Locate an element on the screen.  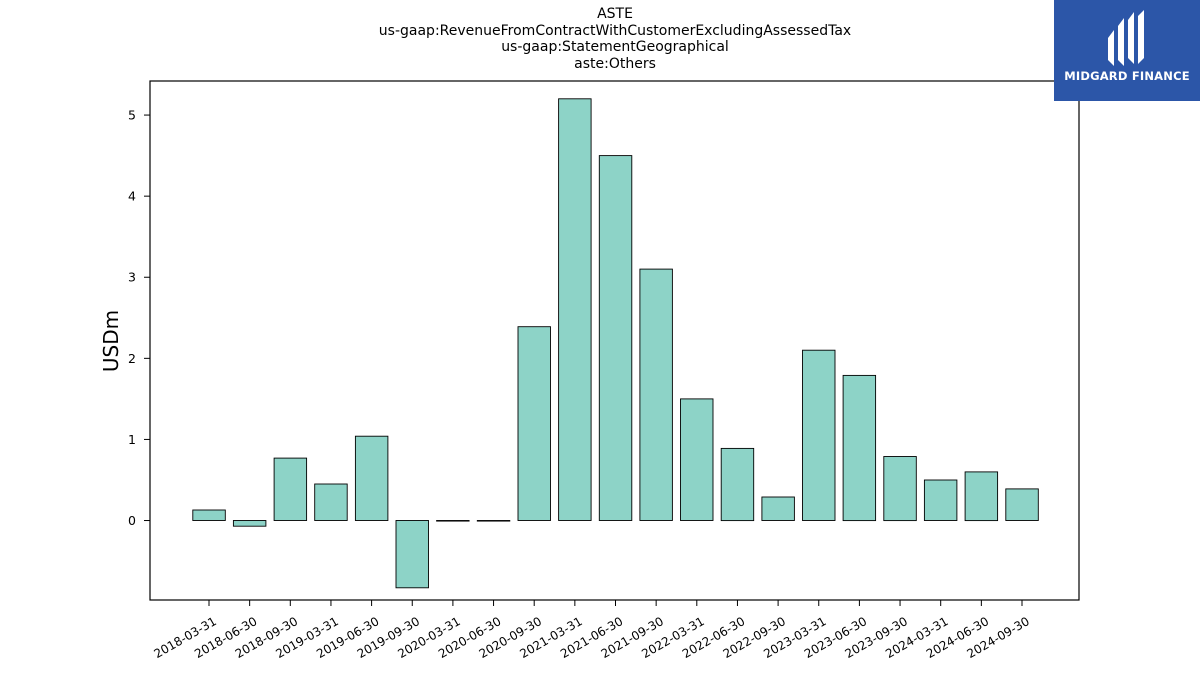
y-tick-label: 3 is located at coordinates (132, 277).